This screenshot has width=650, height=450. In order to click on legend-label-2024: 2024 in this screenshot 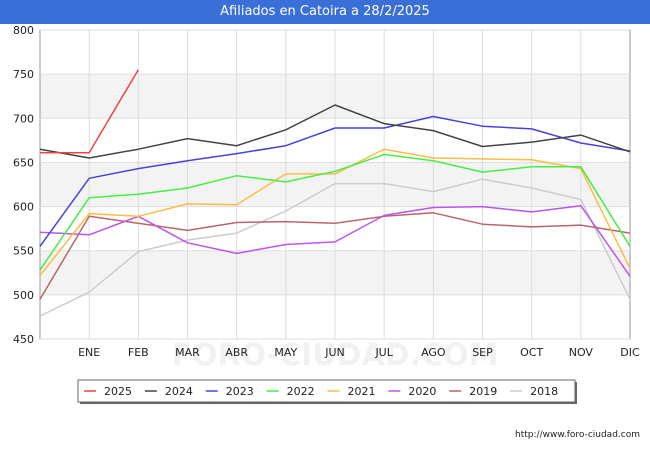, I will do `click(179, 391)`.